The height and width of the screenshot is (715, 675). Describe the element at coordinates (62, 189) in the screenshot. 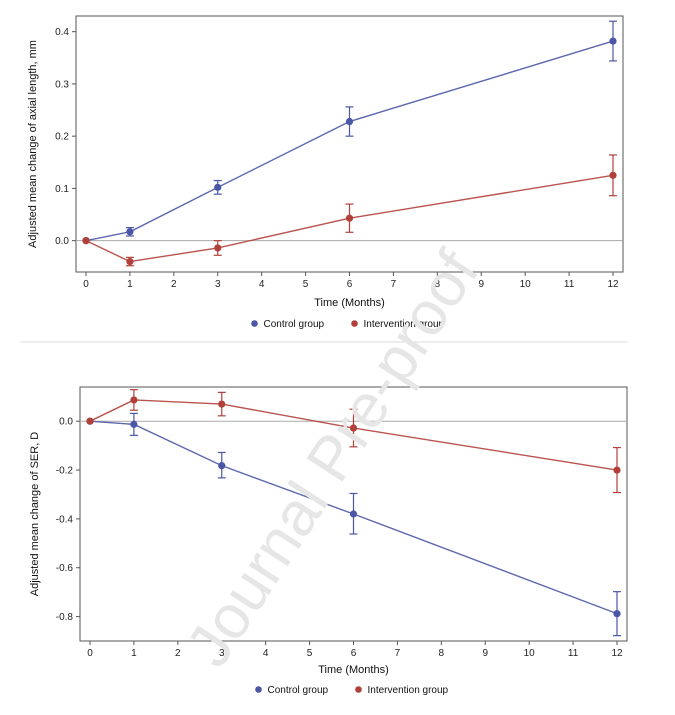

I see `y-tick-label: 0.1` at that location.